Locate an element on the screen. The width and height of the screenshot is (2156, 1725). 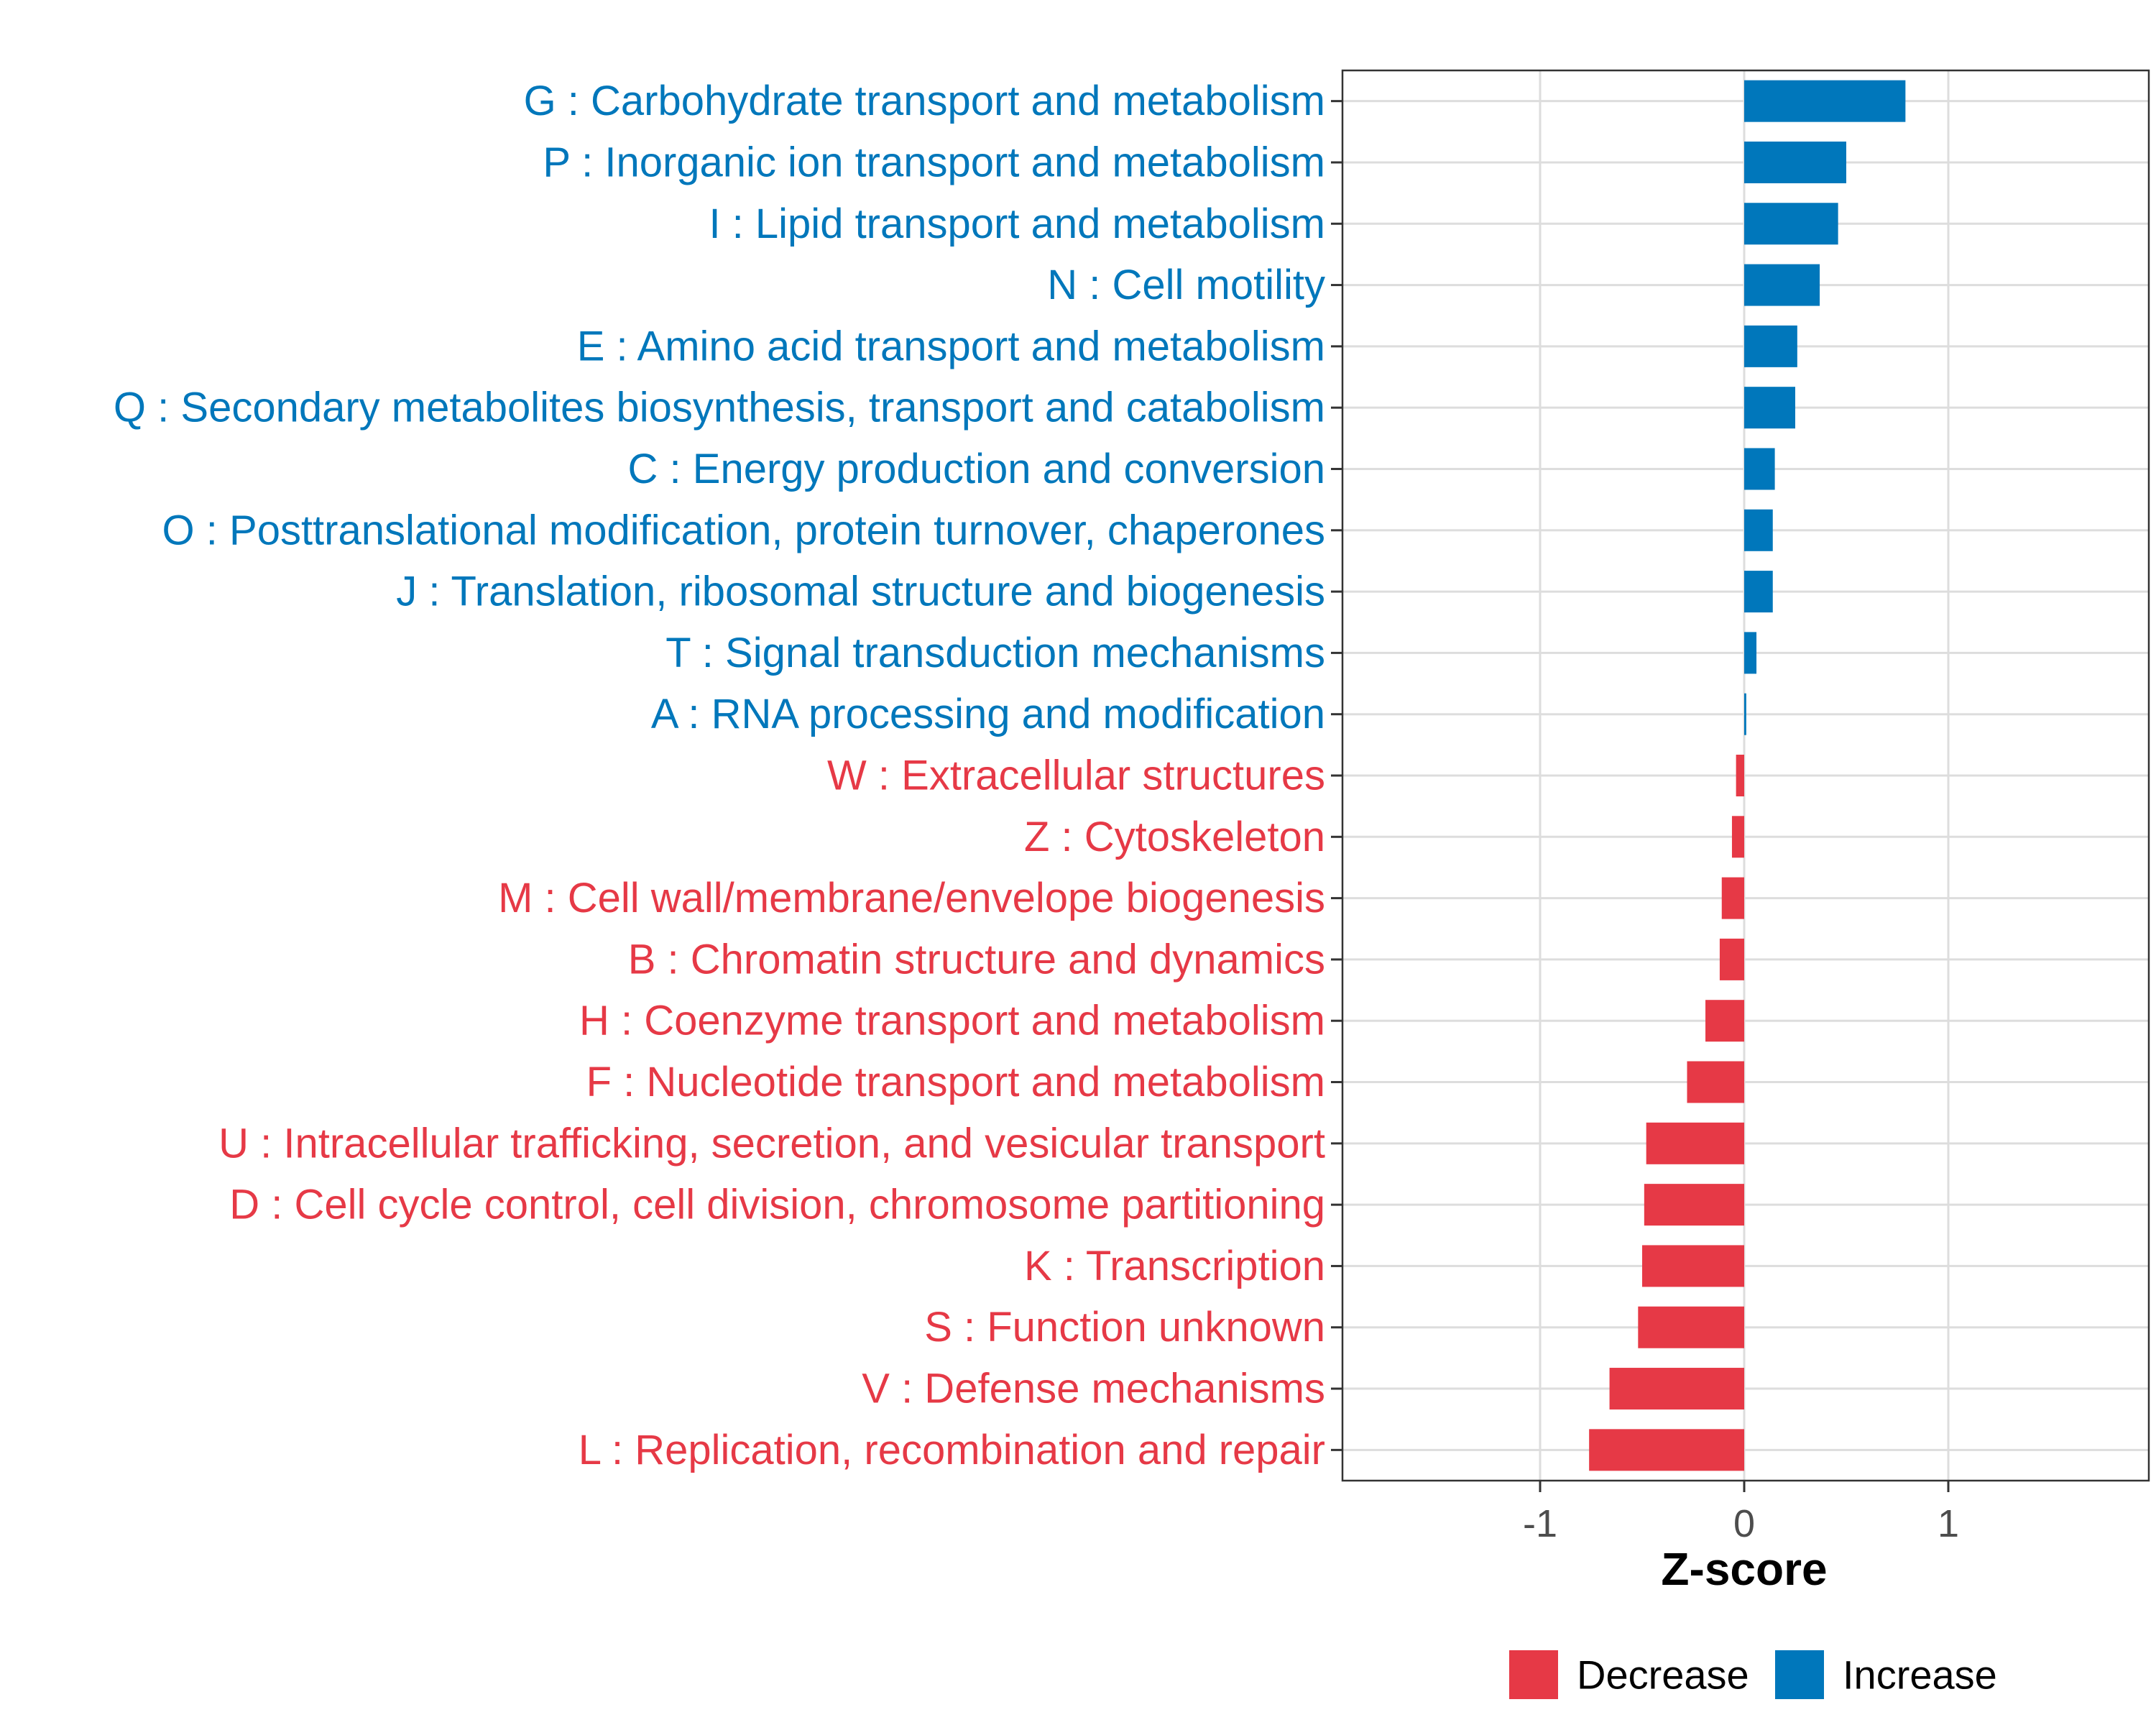
category-label: K : Transcription is located at coordinates (1174, 1266).